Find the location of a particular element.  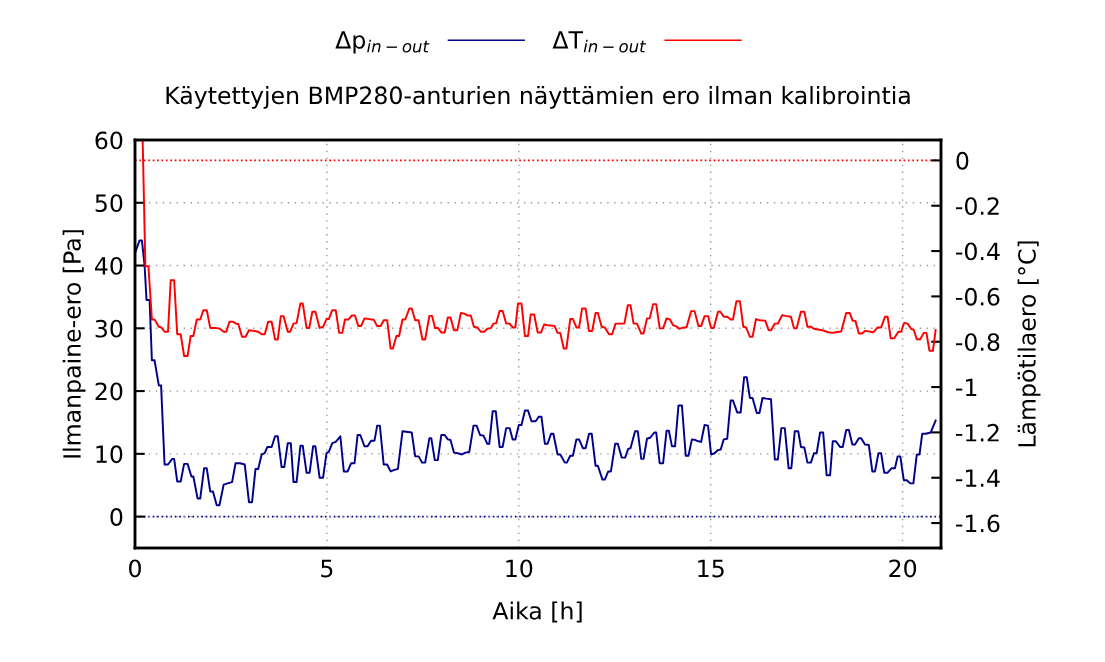

y-axis-title: Ilmanpaine-ero [Pa] is located at coordinates (74, 344).